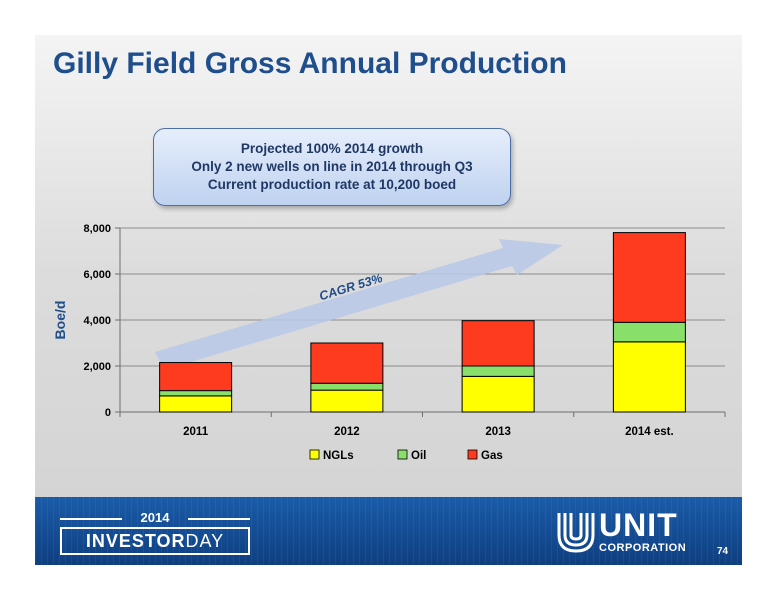 Image resolution: width=776 pixels, height=600 pixels. I want to click on investor-word: INVESTOR, so click(135, 541).